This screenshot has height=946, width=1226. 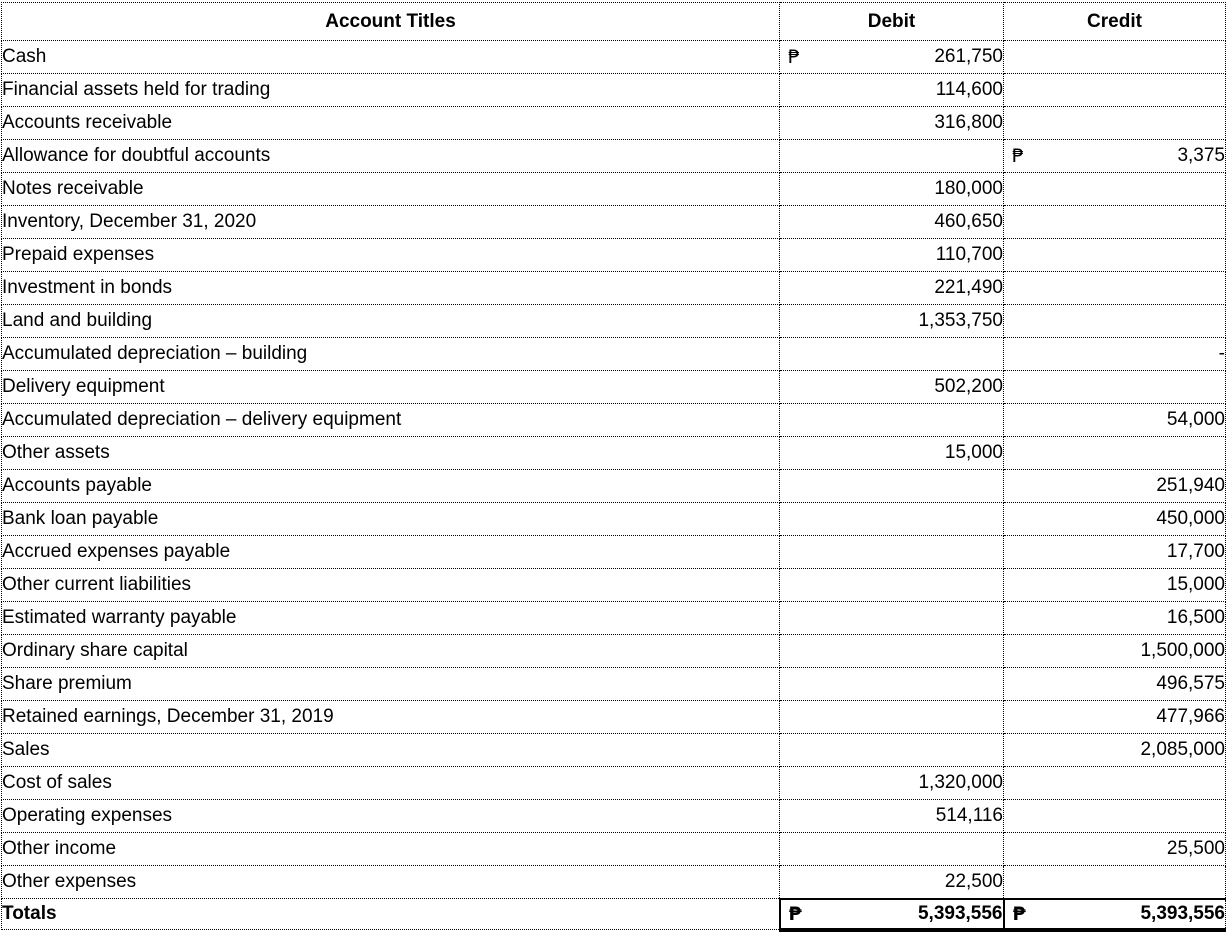 I want to click on credit-amount: 54,000, so click(x=1195, y=419).